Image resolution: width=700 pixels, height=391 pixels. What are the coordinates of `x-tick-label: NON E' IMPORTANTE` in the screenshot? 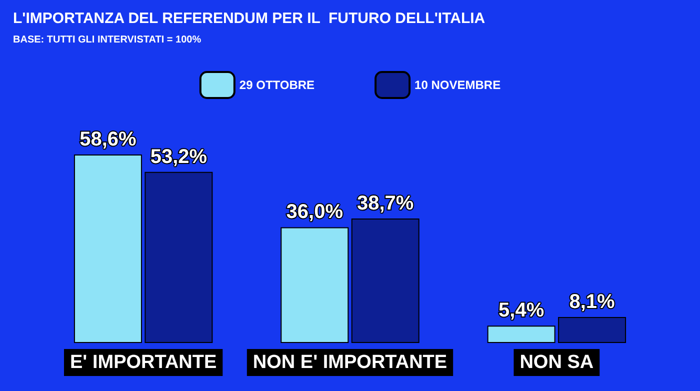 It's located at (350, 362).